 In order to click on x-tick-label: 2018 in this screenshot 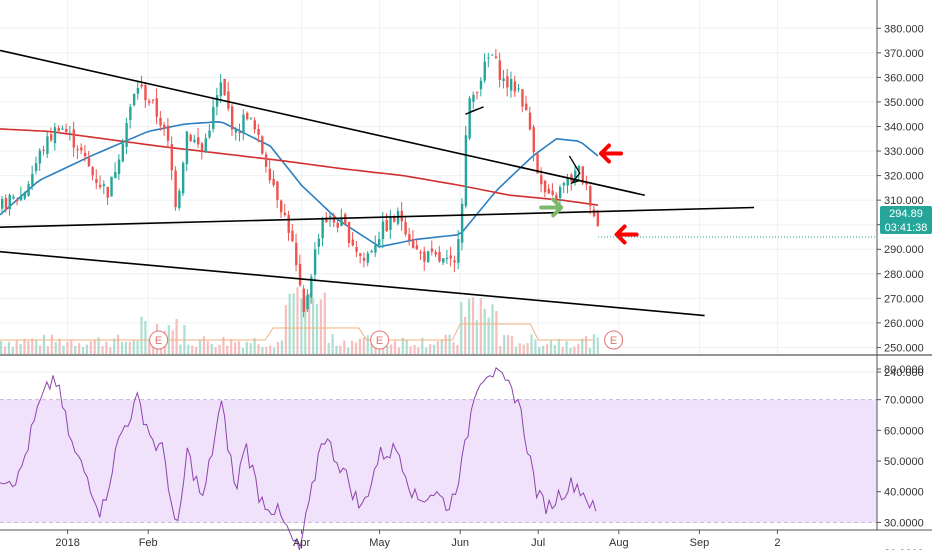, I will do `click(67, 543)`.